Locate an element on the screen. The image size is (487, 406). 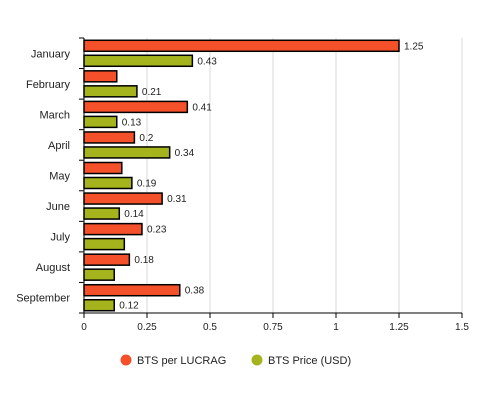
bar-bts-price-may is located at coordinates (108, 183).